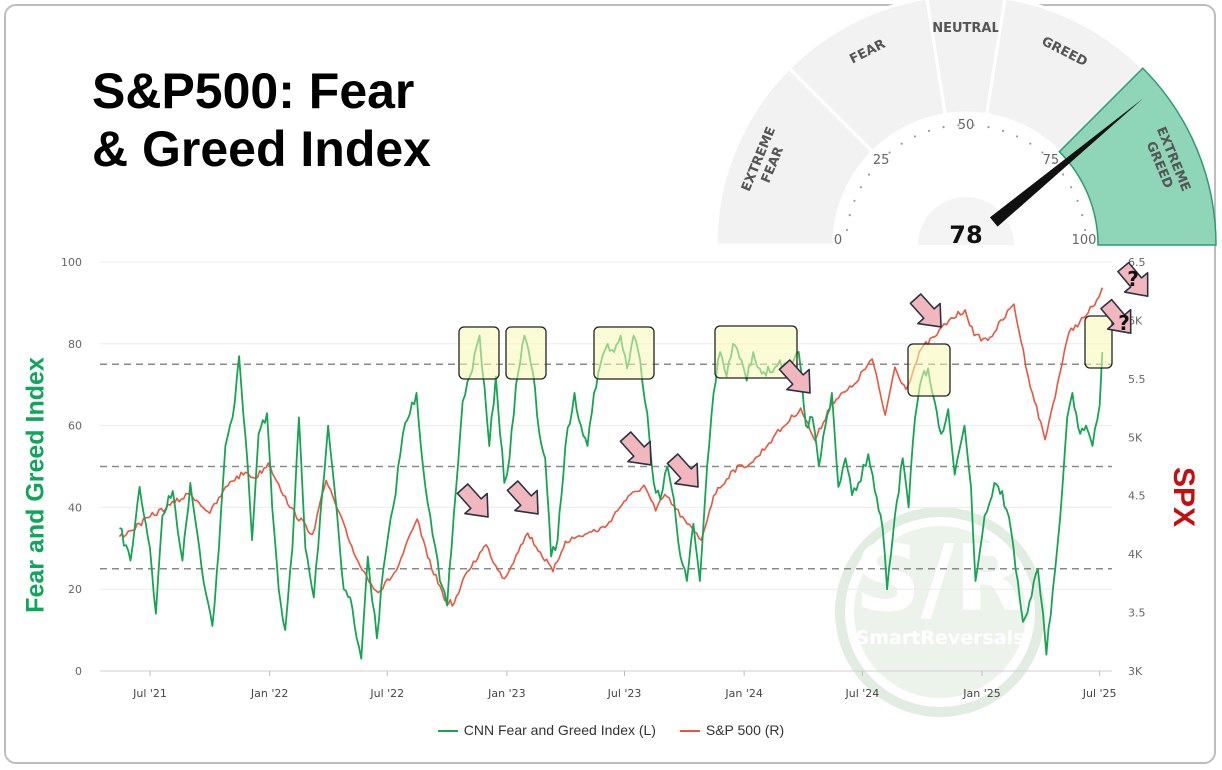 The width and height of the screenshot is (1222, 770). Describe the element at coordinates (1135, 671) in the screenshot. I see `right-tick-label: 3K` at that location.